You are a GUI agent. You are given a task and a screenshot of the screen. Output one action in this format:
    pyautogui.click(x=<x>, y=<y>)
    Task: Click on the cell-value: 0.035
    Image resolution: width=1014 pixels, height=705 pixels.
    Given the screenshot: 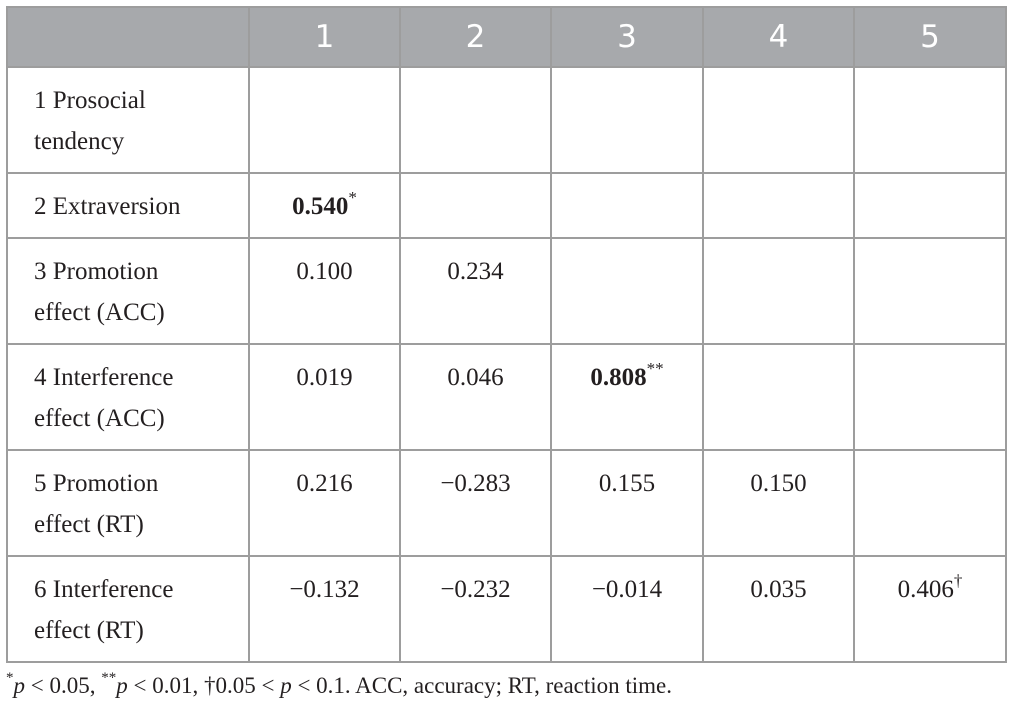 What is the action you would take?
    pyautogui.click(x=778, y=589)
    